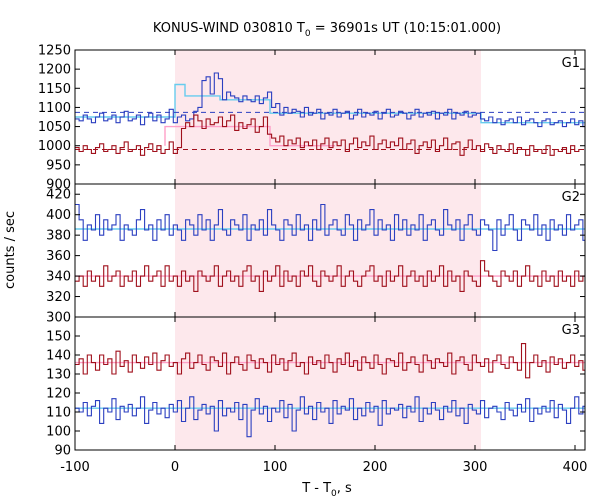  What do you see at coordinates (249, 136) in the screenshot?
I see `panel-g1-pink-fit-line` at bounding box center [249, 136].